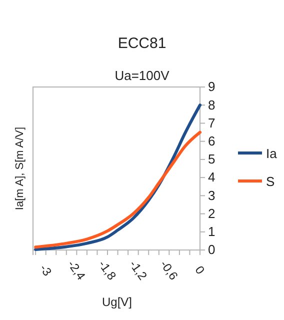 Image resolution: width=284 pixels, height=320 pixels. I want to click on y-tick-label: 4, so click(212, 177).